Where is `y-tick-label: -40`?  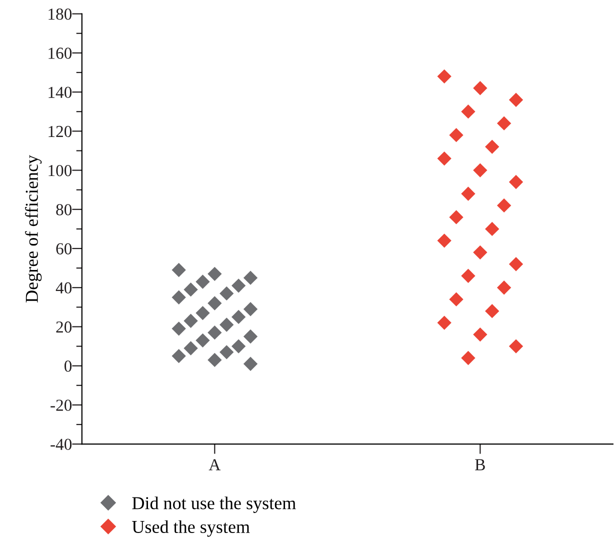
y-tick-label: -40 is located at coordinates (61, 444).